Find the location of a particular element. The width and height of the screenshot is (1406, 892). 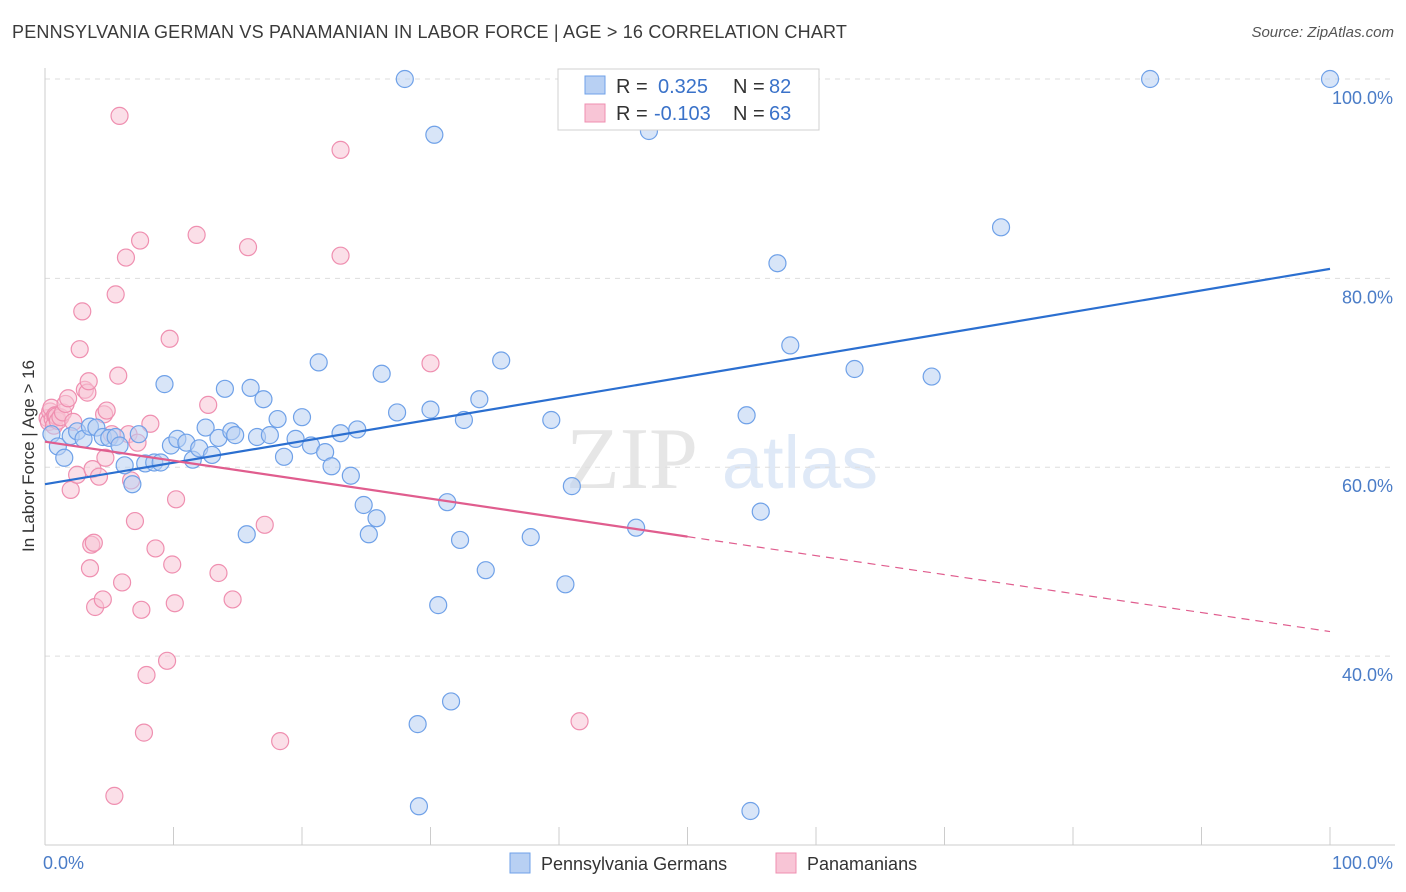

stats-blue-swatch is located at coordinates (595, 85).